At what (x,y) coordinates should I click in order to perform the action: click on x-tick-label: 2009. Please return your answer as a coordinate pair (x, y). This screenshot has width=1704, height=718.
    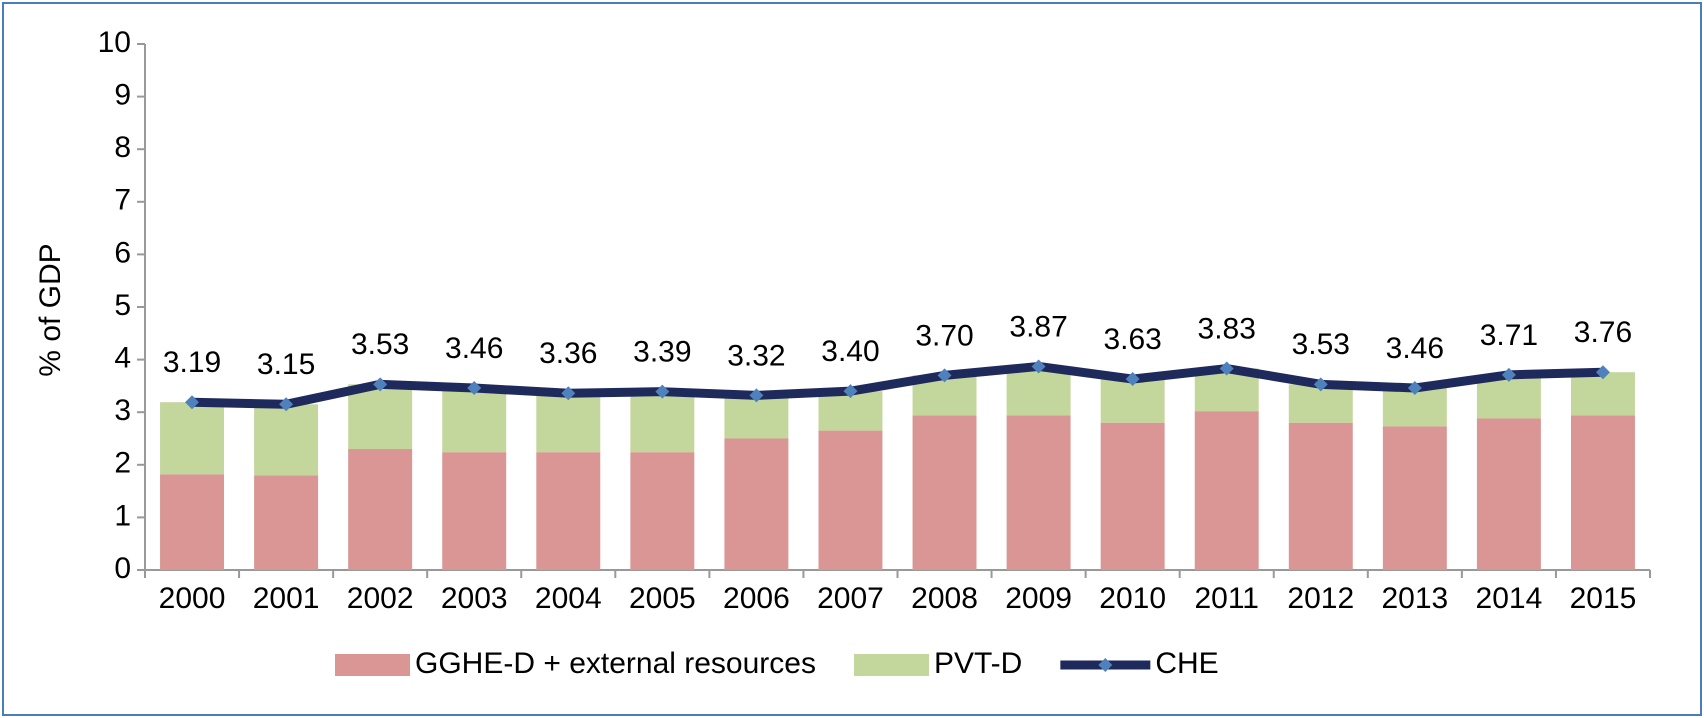
    Looking at the image, I should click on (1038, 598).